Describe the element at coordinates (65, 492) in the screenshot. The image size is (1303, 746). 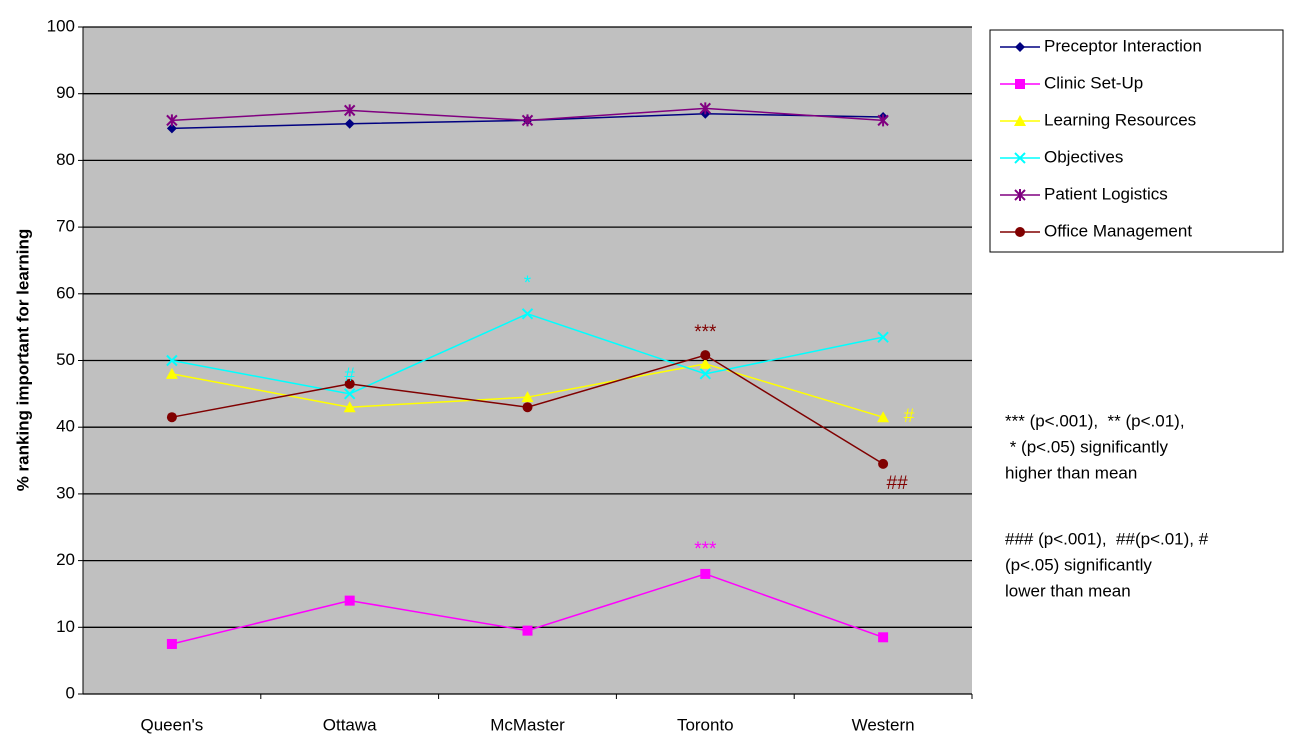
I see `y-tick-label: 30` at that location.